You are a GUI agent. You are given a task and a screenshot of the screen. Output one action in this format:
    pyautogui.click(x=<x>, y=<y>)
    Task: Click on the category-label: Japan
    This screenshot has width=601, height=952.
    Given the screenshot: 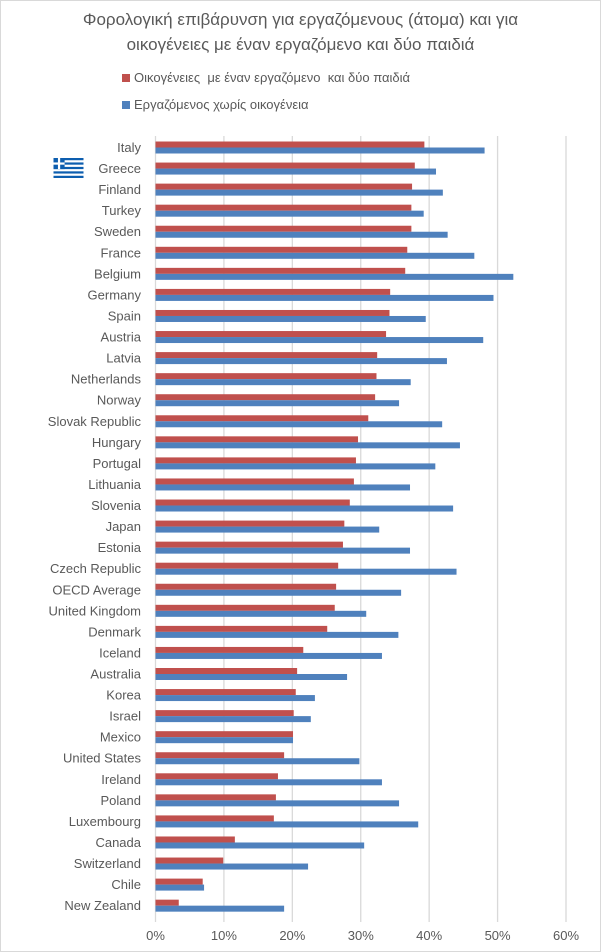 What is the action you would take?
    pyautogui.click(x=123, y=526)
    